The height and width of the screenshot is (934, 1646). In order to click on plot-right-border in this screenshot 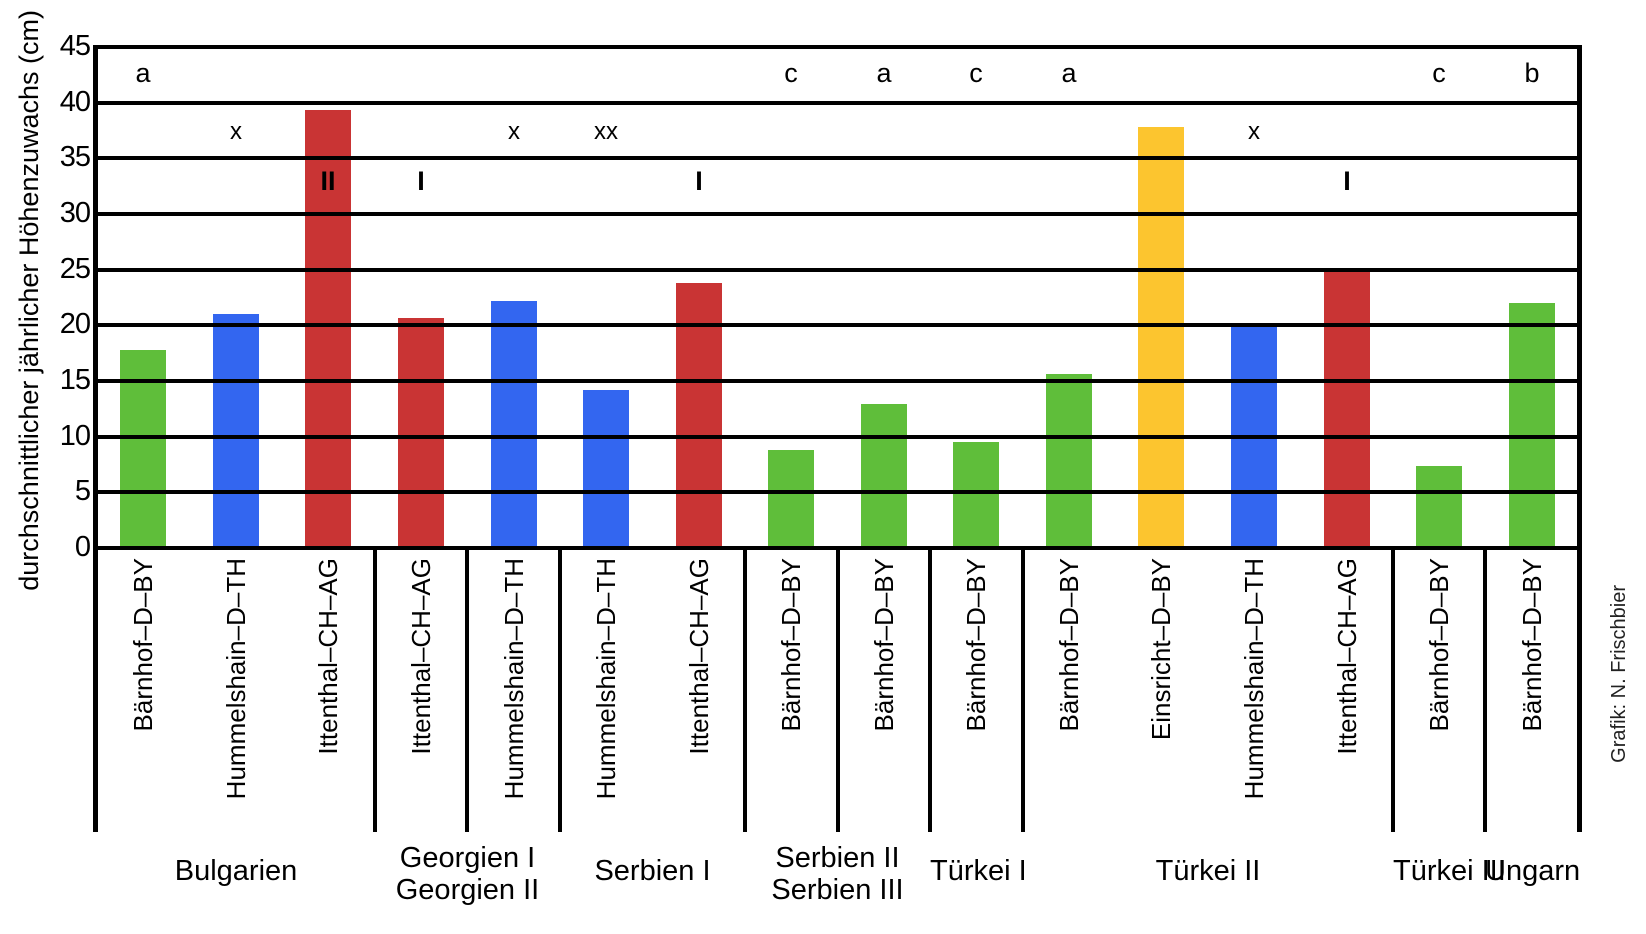, I will do `click(1579, 438)`.